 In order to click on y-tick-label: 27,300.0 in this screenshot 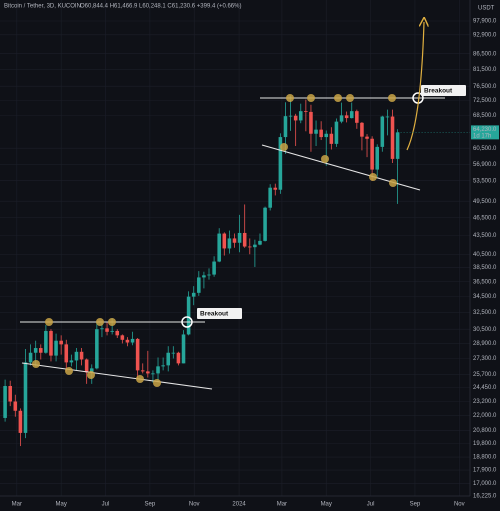, I will do `click(485, 359)`.